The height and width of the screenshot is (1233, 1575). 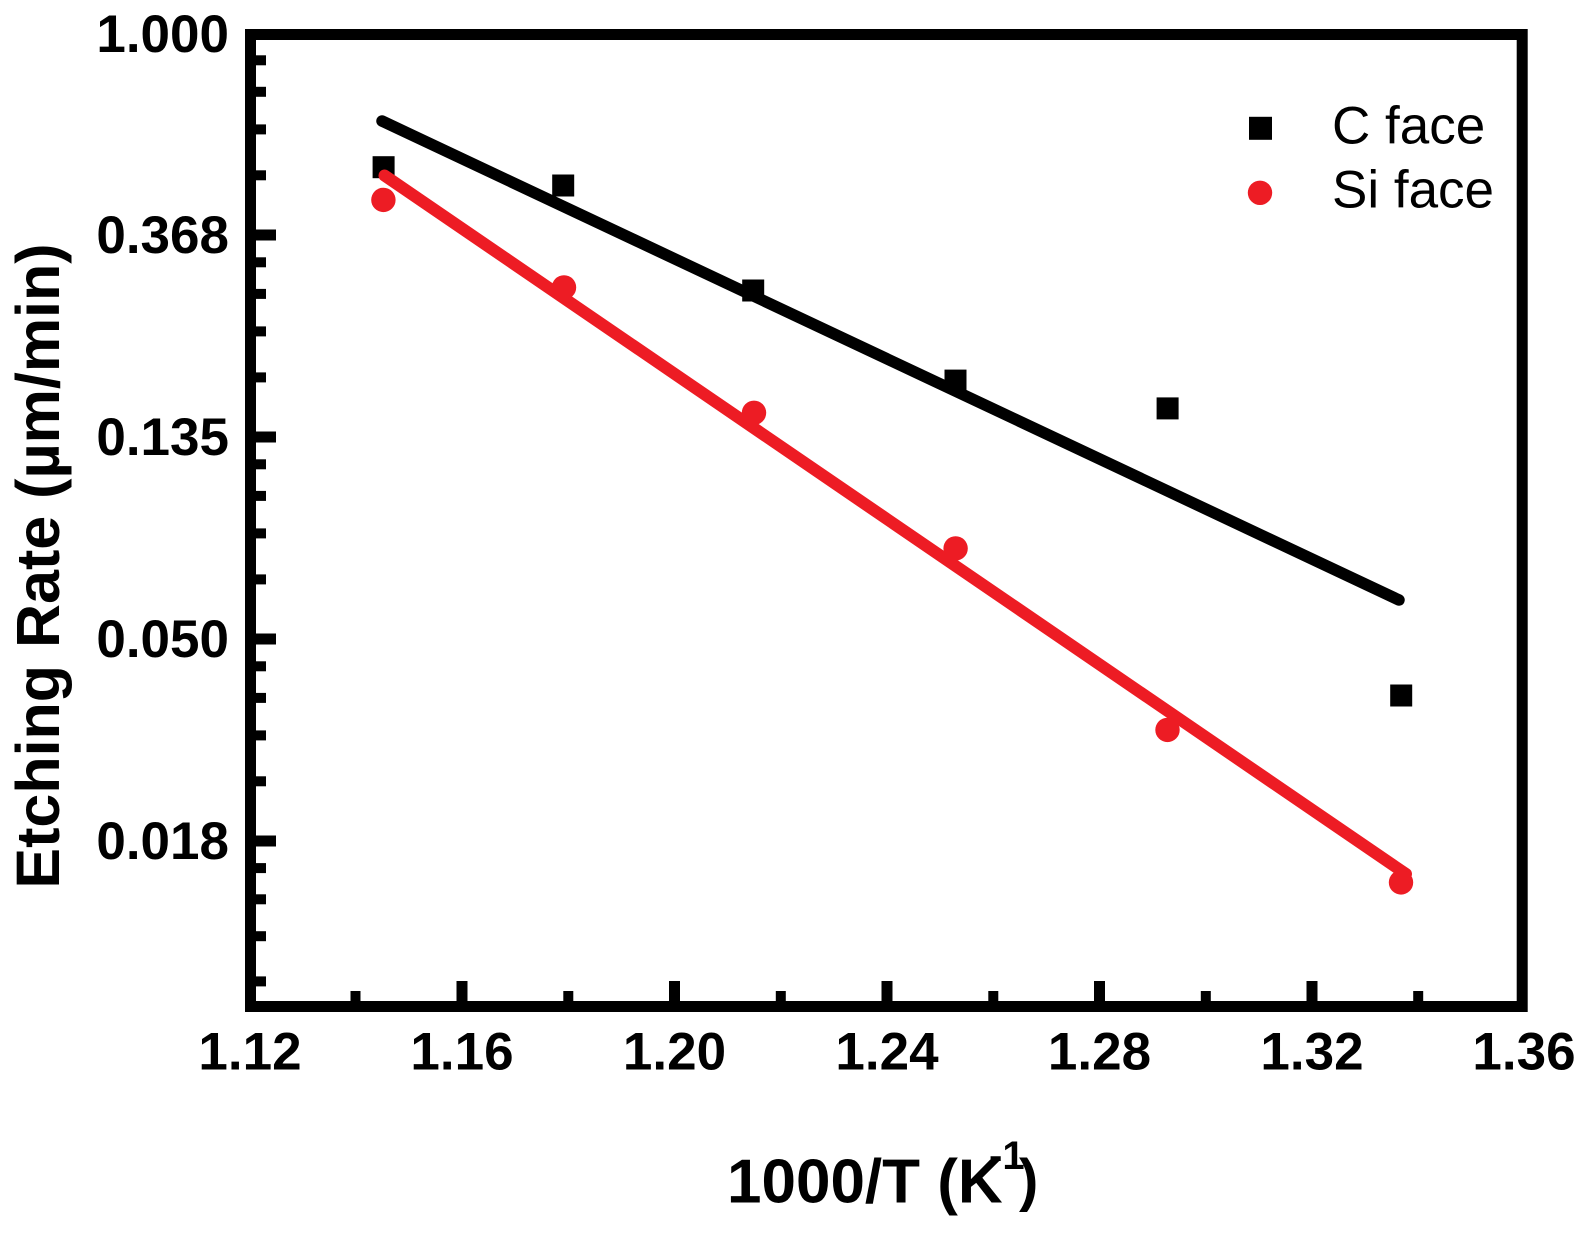 I want to click on svg-text: 0.135, so click(x=162, y=437).